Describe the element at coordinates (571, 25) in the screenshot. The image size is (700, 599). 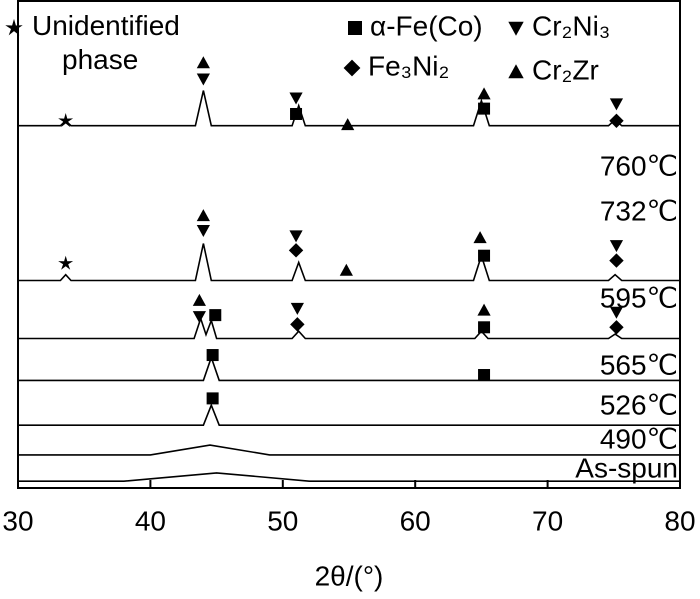
I see `legend-label: Cr₂Ni₃` at that location.